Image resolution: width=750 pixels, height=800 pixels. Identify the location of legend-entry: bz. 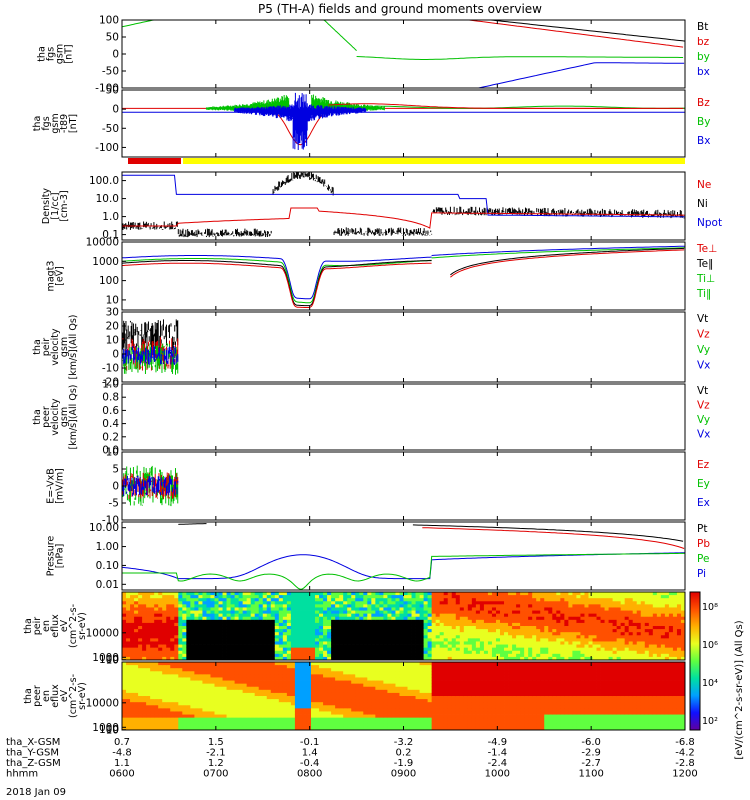
(703, 42).